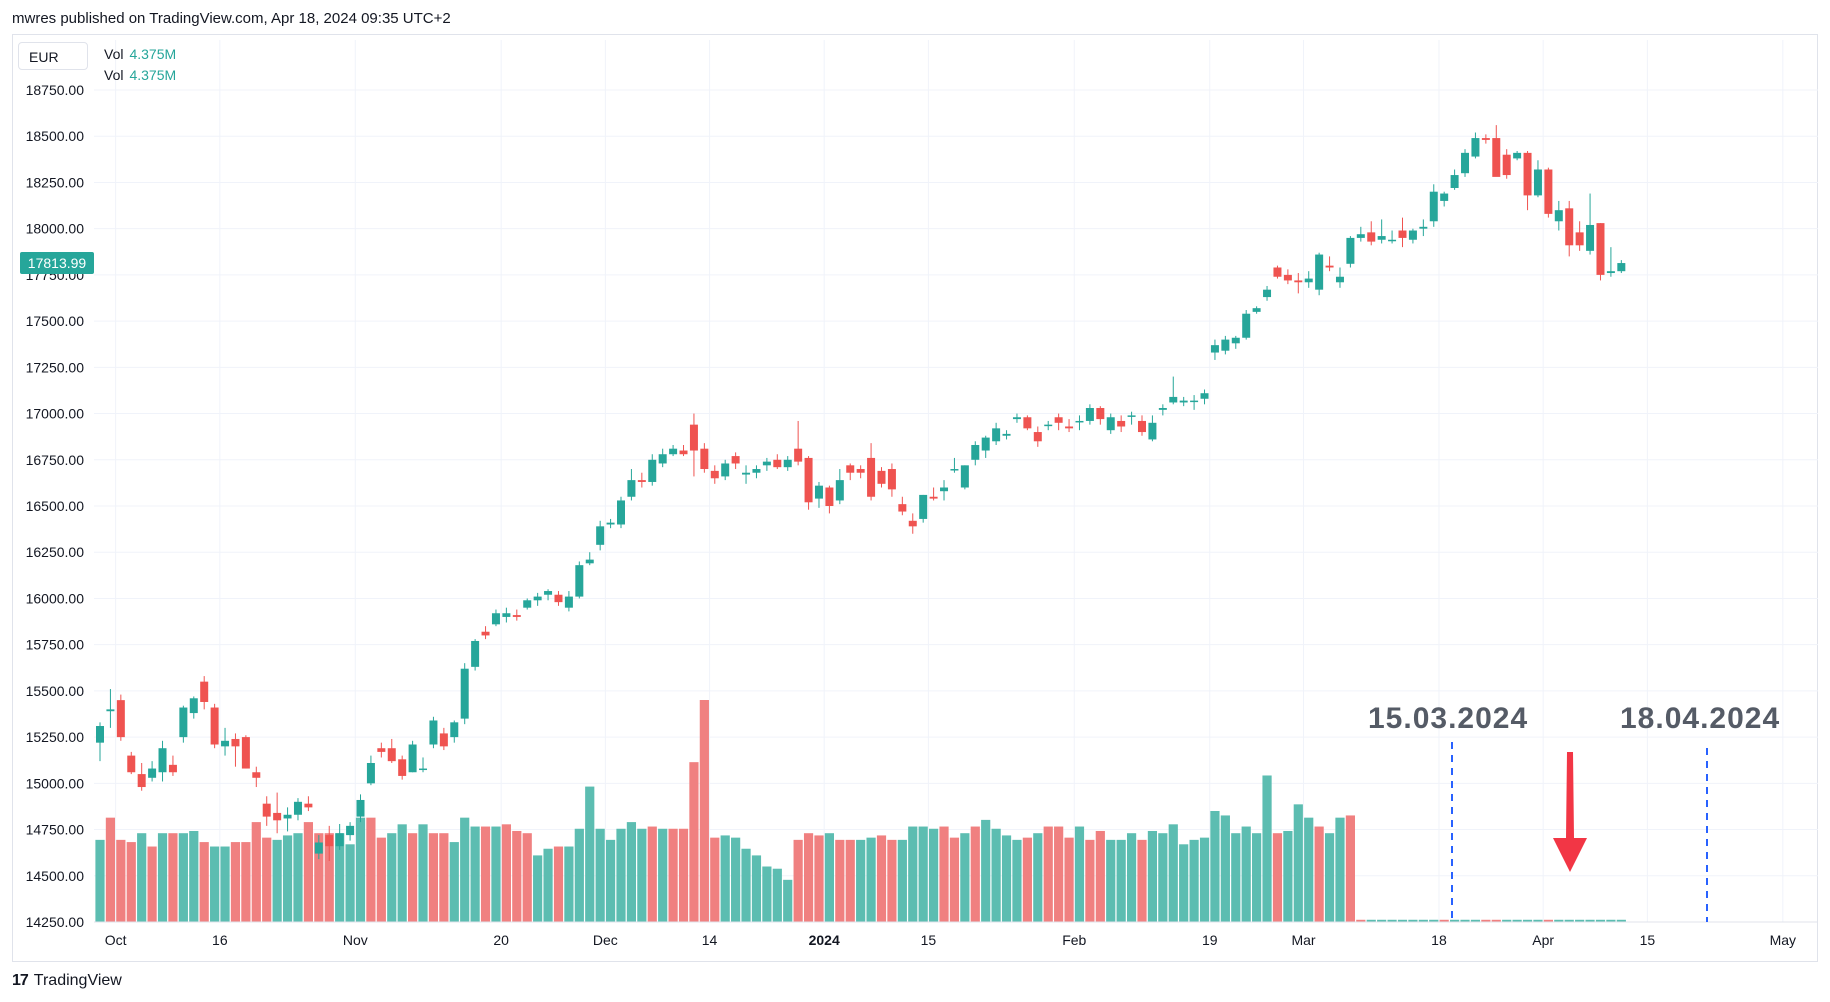 The height and width of the screenshot is (1002, 1830). What do you see at coordinates (53, 56) in the screenshot?
I see `currency-selector: EUR` at bounding box center [53, 56].